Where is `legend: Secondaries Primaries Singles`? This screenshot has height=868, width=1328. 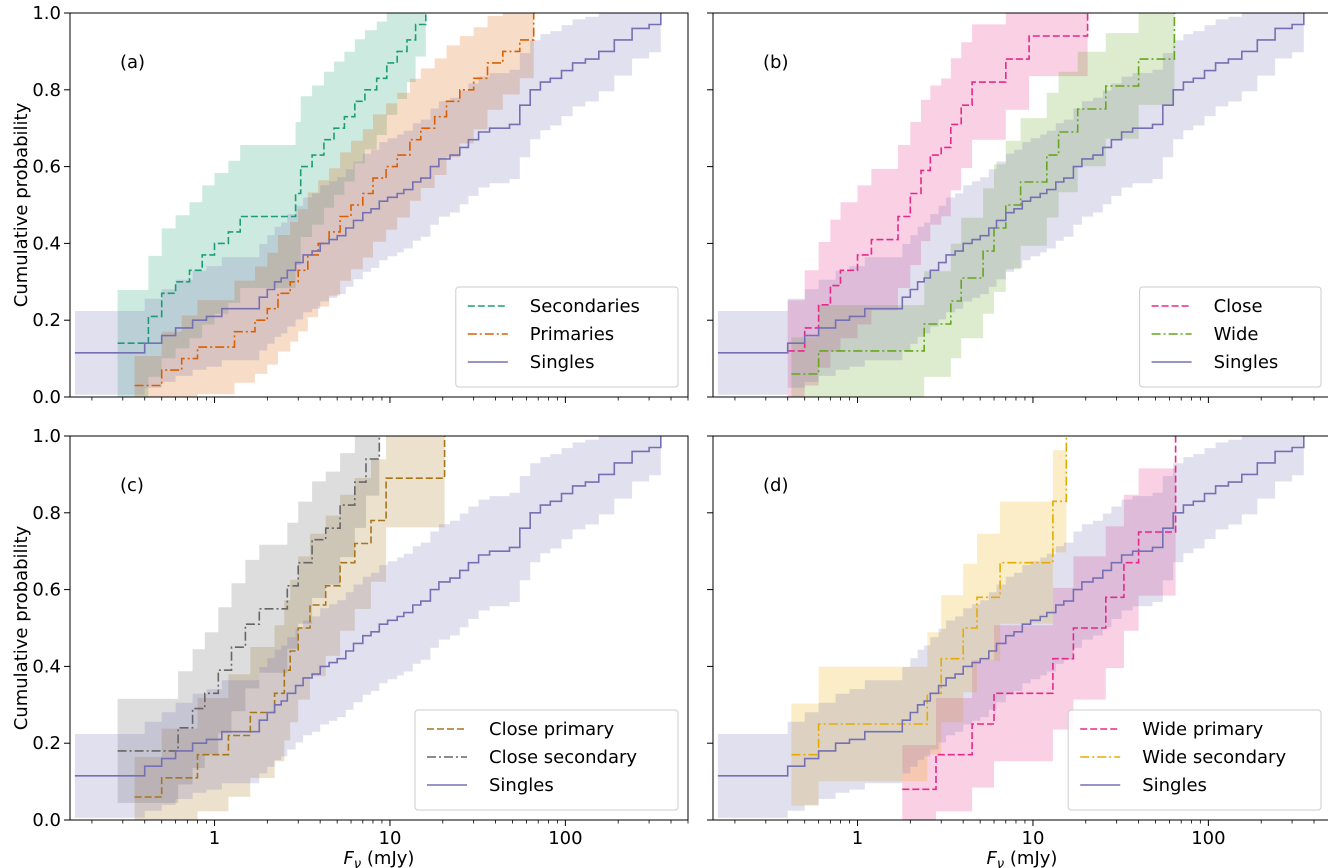 legend: Secondaries Primaries Singles is located at coordinates (567, 337).